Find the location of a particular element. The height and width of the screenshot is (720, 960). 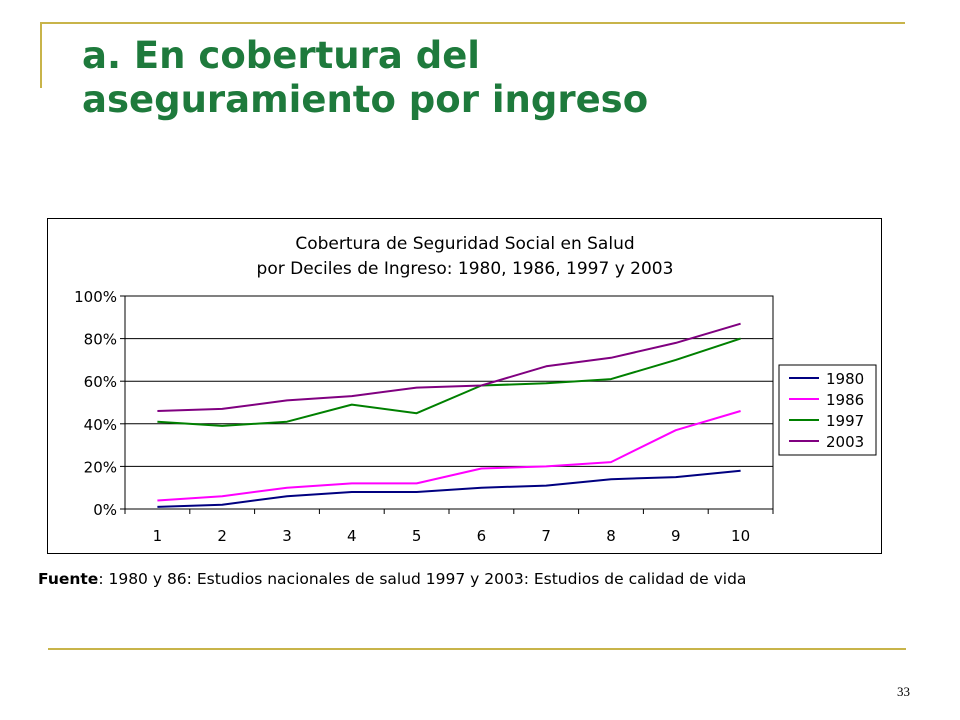

y-tick-label: 0% is located at coordinates (105, 510).